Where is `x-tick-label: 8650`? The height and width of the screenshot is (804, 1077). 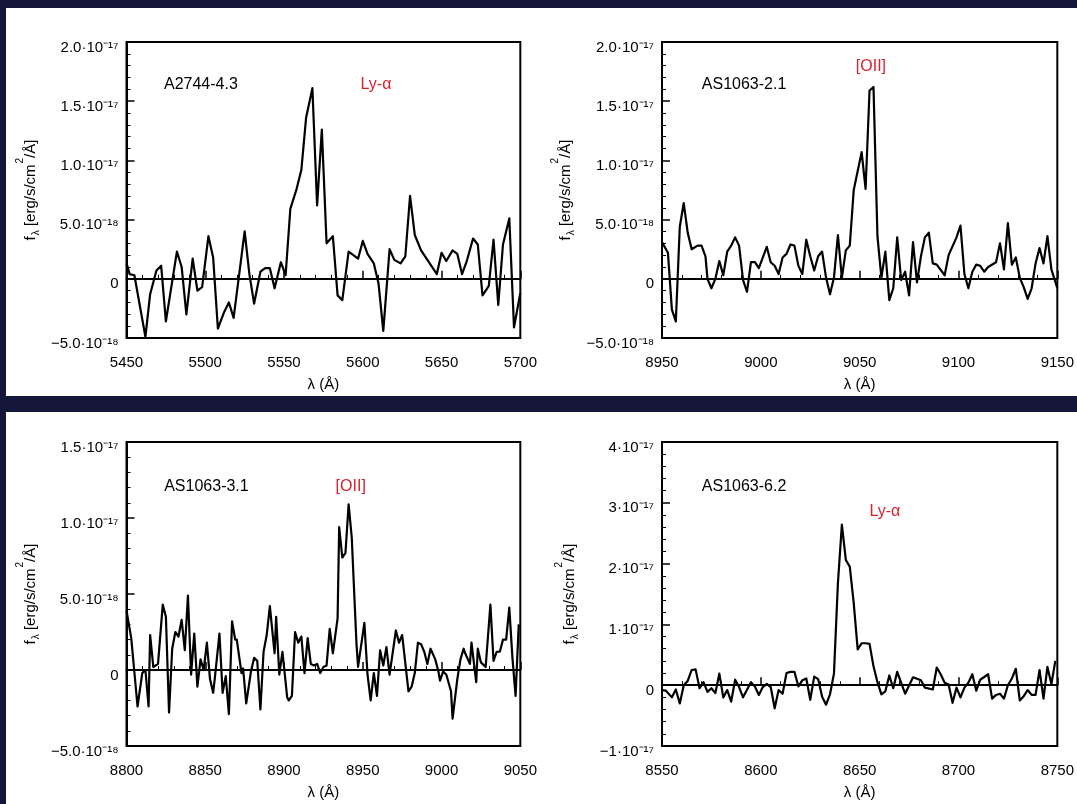 x-tick-label: 8650 is located at coordinates (859, 769).